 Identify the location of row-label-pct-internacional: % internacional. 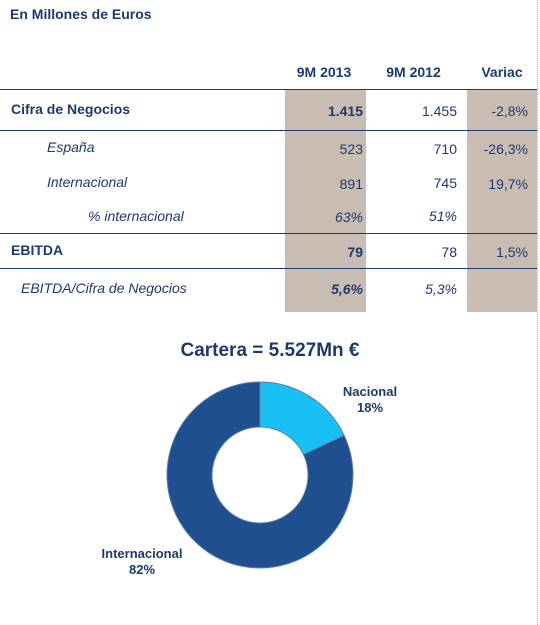
(136, 216).